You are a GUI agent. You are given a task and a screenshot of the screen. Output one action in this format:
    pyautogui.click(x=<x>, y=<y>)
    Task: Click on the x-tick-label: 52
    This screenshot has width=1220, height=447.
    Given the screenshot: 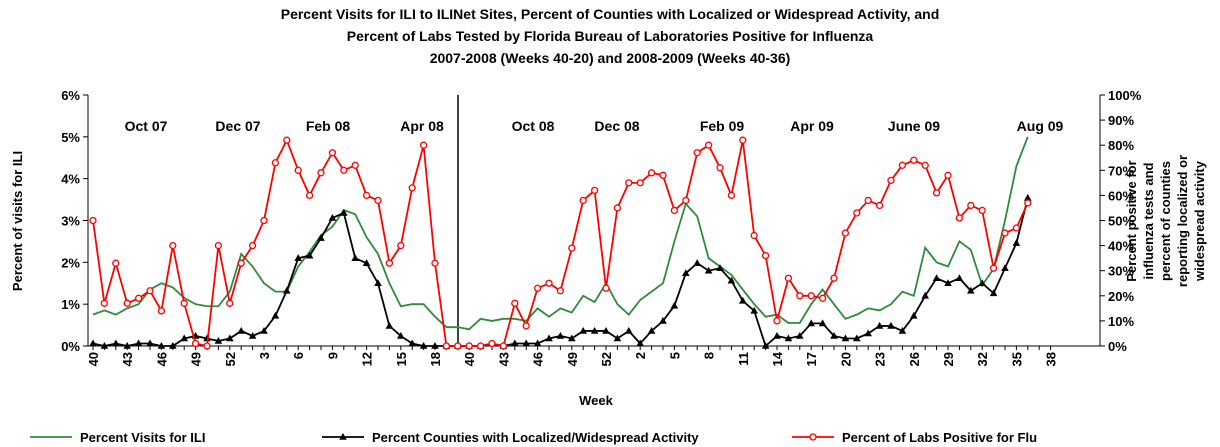 What is the action you would take?
    pyautogui.click(x=230, y=359)
    